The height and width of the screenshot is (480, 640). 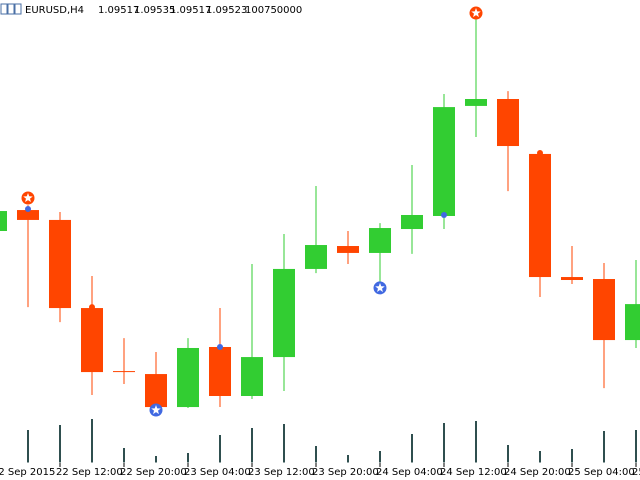 I want to click on x-tick-label: 24 Sep 12:00, so click(x=473, y=472).